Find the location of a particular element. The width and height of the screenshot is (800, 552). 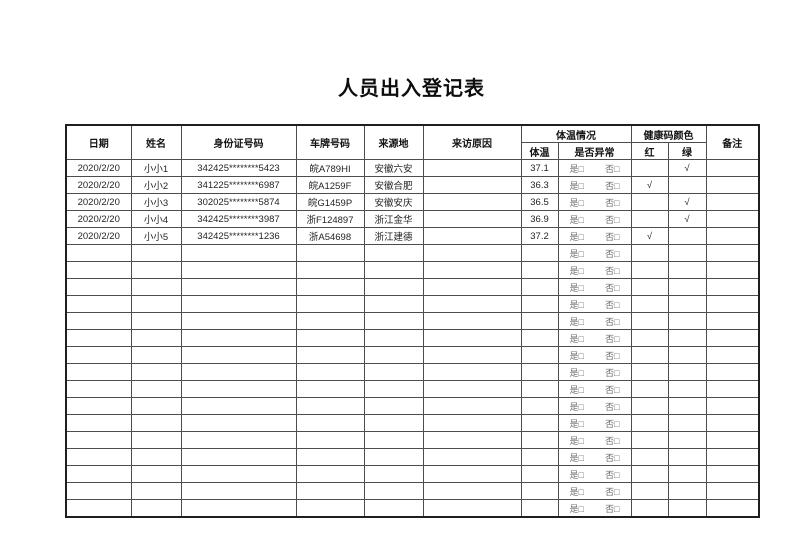

cell-plate-number: 皖G1459P is located at coordinates (330, 202).